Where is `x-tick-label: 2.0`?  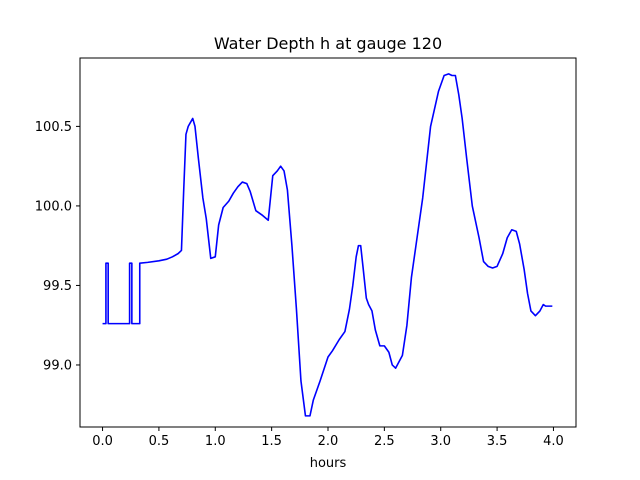 x-tick-label: 2.0 is located at coordinates (328, 441).